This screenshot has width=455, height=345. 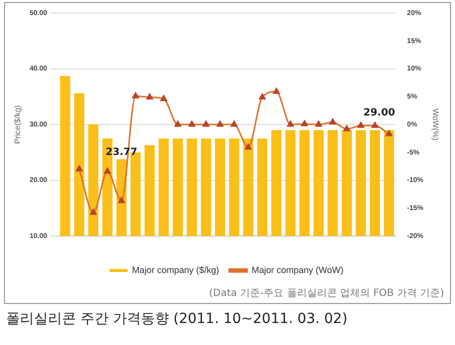 What do you see at coordinates (435, 124) in the screenshot?
I see `y2-axis-title: WoW(%)` at bounding box center [435, 124].